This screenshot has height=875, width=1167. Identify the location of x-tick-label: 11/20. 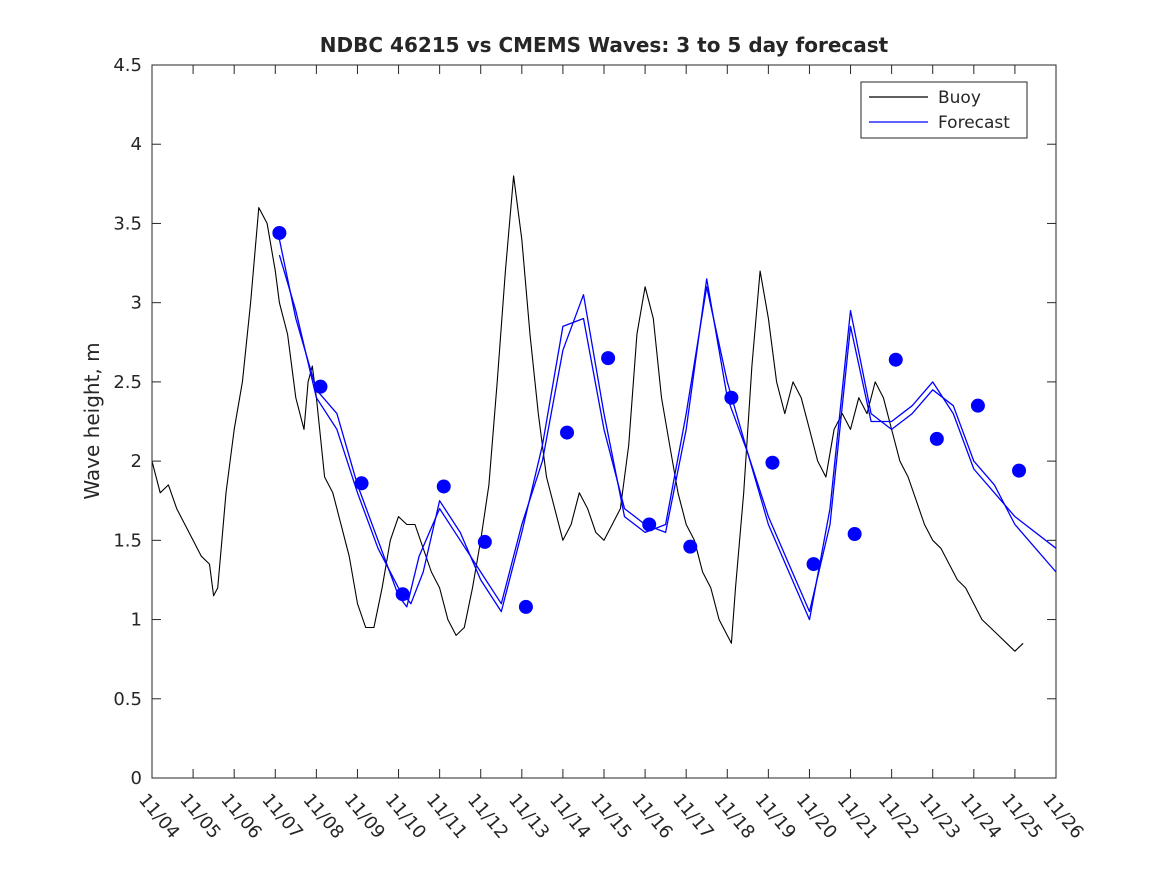
(816, 816).